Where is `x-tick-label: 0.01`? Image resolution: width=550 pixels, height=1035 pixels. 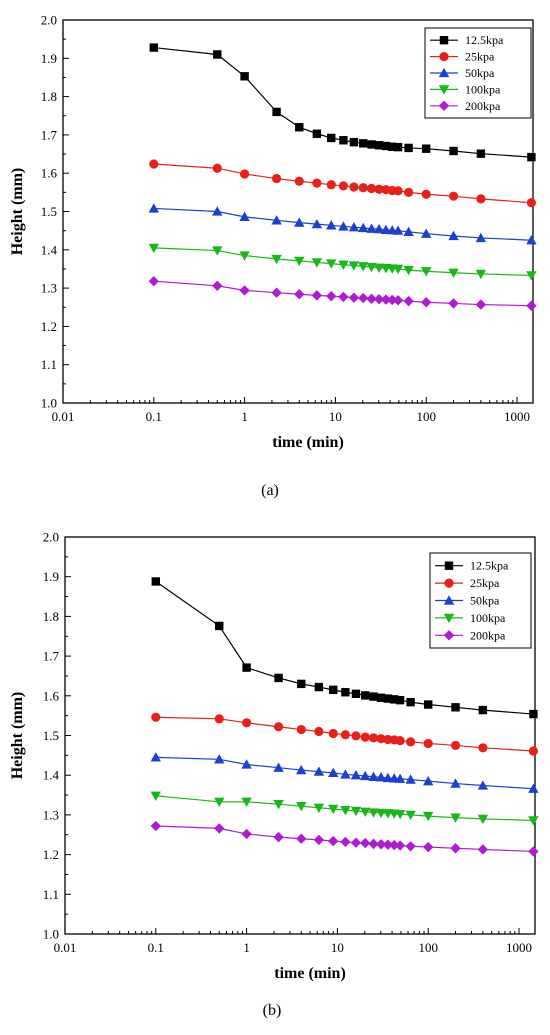 x-tick-label: 0.01 is located at coordinates (63, 416).